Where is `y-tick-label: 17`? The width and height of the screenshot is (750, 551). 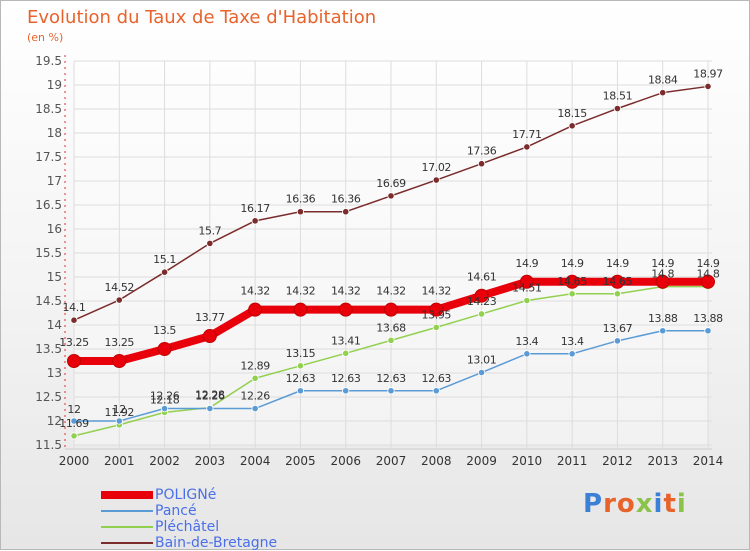
y-tick-label: 17 is located at coordinates (54, 181).